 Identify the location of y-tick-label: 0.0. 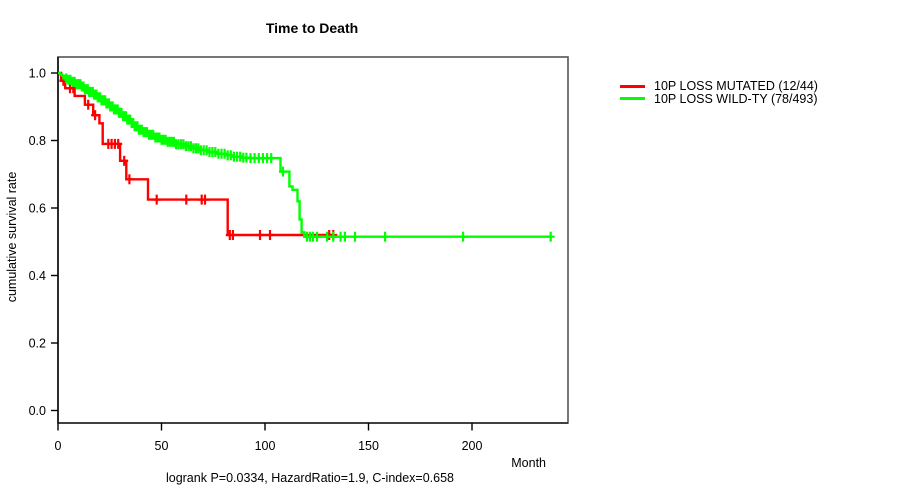
(37, 411).